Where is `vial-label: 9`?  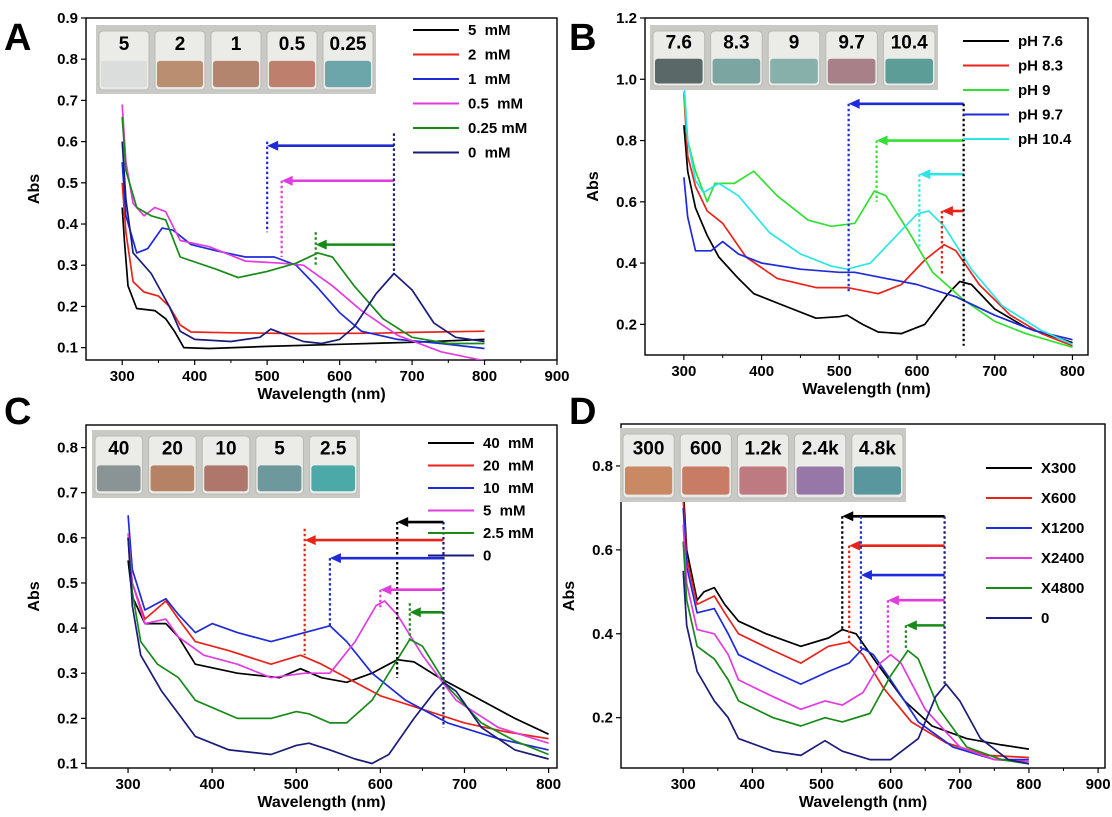
vial-label: 9 is located at coordinates (794, 42).